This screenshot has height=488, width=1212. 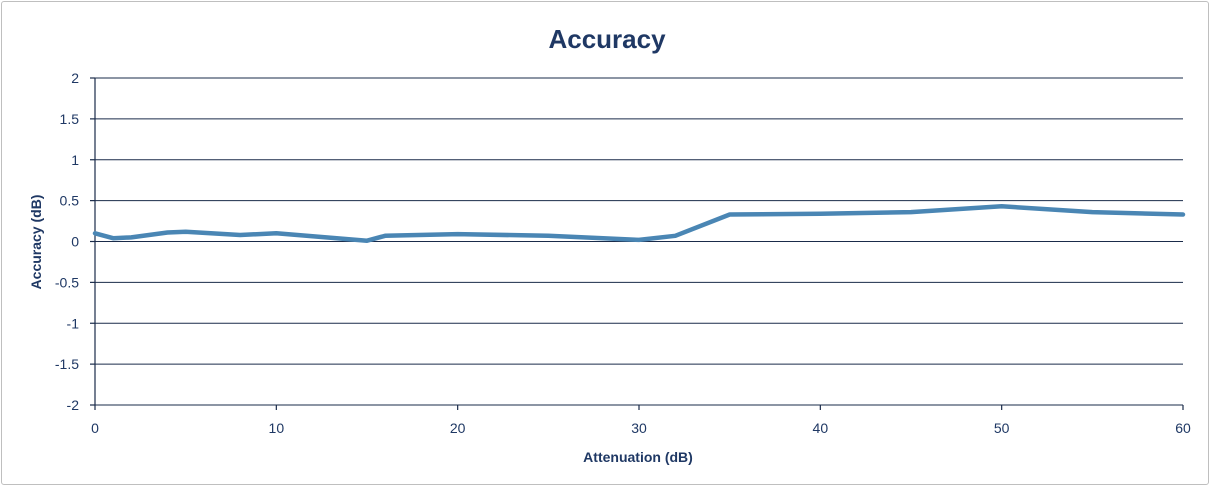 What do you see at coordinates (67, 364) in the screenshot?
I see `y-tick-label: -1.5` at bounding box center [67, 364].